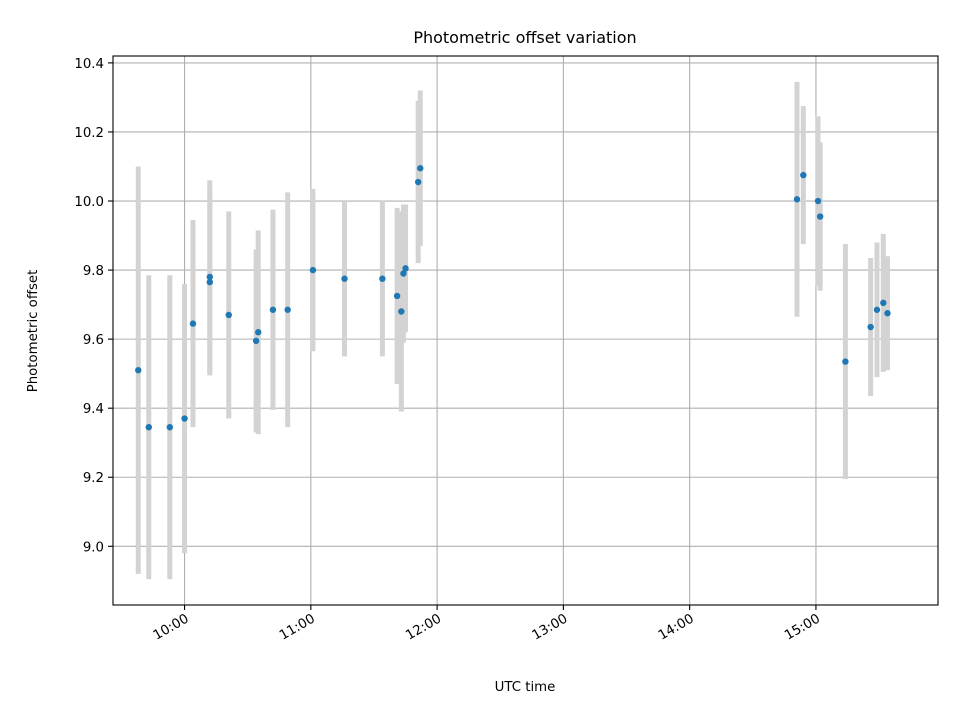 The height and width of the screenshot is (720, 960). Describe the element at coordinates (89, 64) in the screenshot. I see `y-tick-label: 10.4` at that location.